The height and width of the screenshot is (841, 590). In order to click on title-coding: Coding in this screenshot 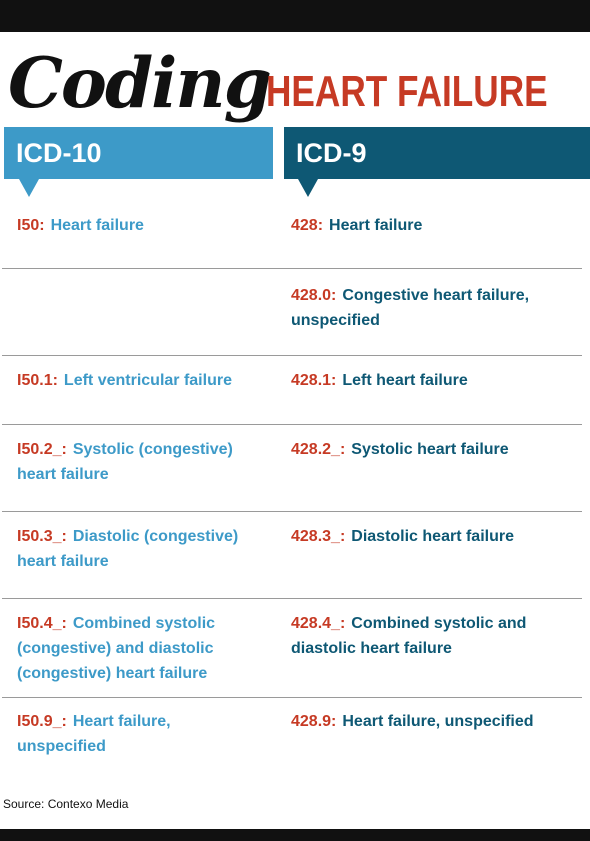, I will do `click(140, 83)`.